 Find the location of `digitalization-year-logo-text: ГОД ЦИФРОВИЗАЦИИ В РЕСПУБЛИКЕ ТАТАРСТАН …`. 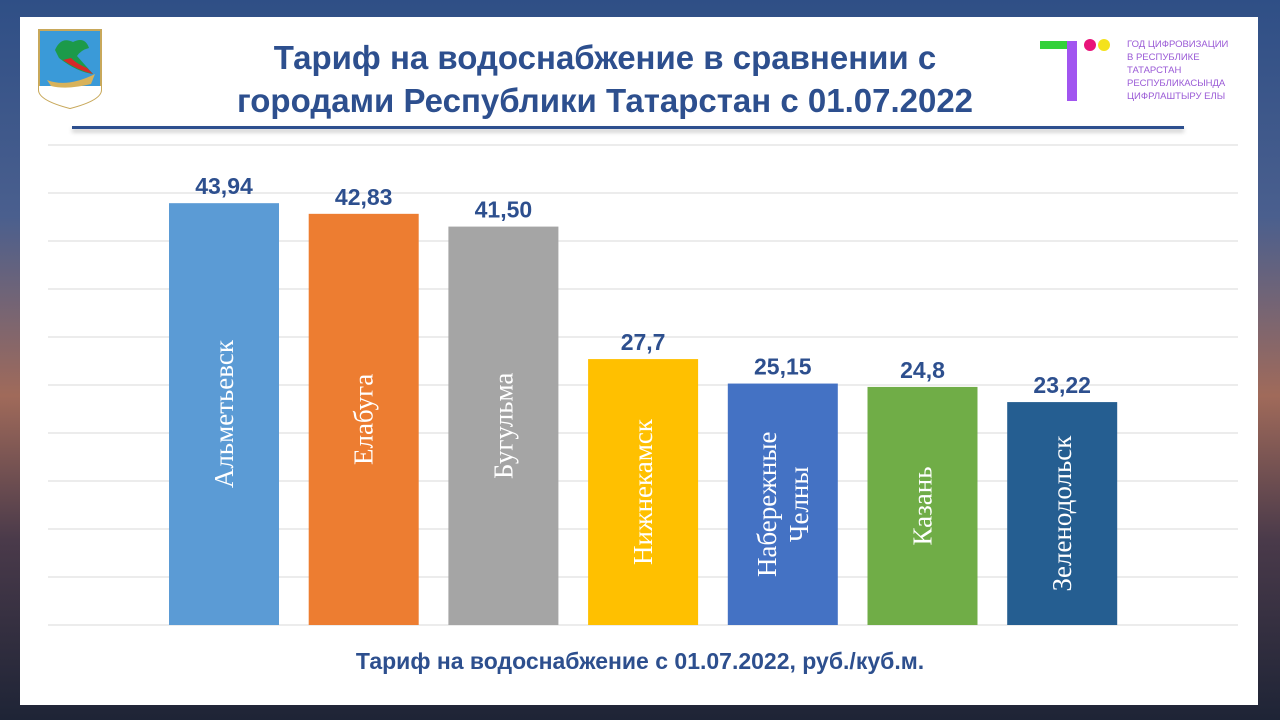

digitalization-year-logo-text: ГОД ЦИФРОВИЗАЦИИ В РЕСПУБЛИКЕ ТАТАРСТАН … is located at coordinates (1177, 70).